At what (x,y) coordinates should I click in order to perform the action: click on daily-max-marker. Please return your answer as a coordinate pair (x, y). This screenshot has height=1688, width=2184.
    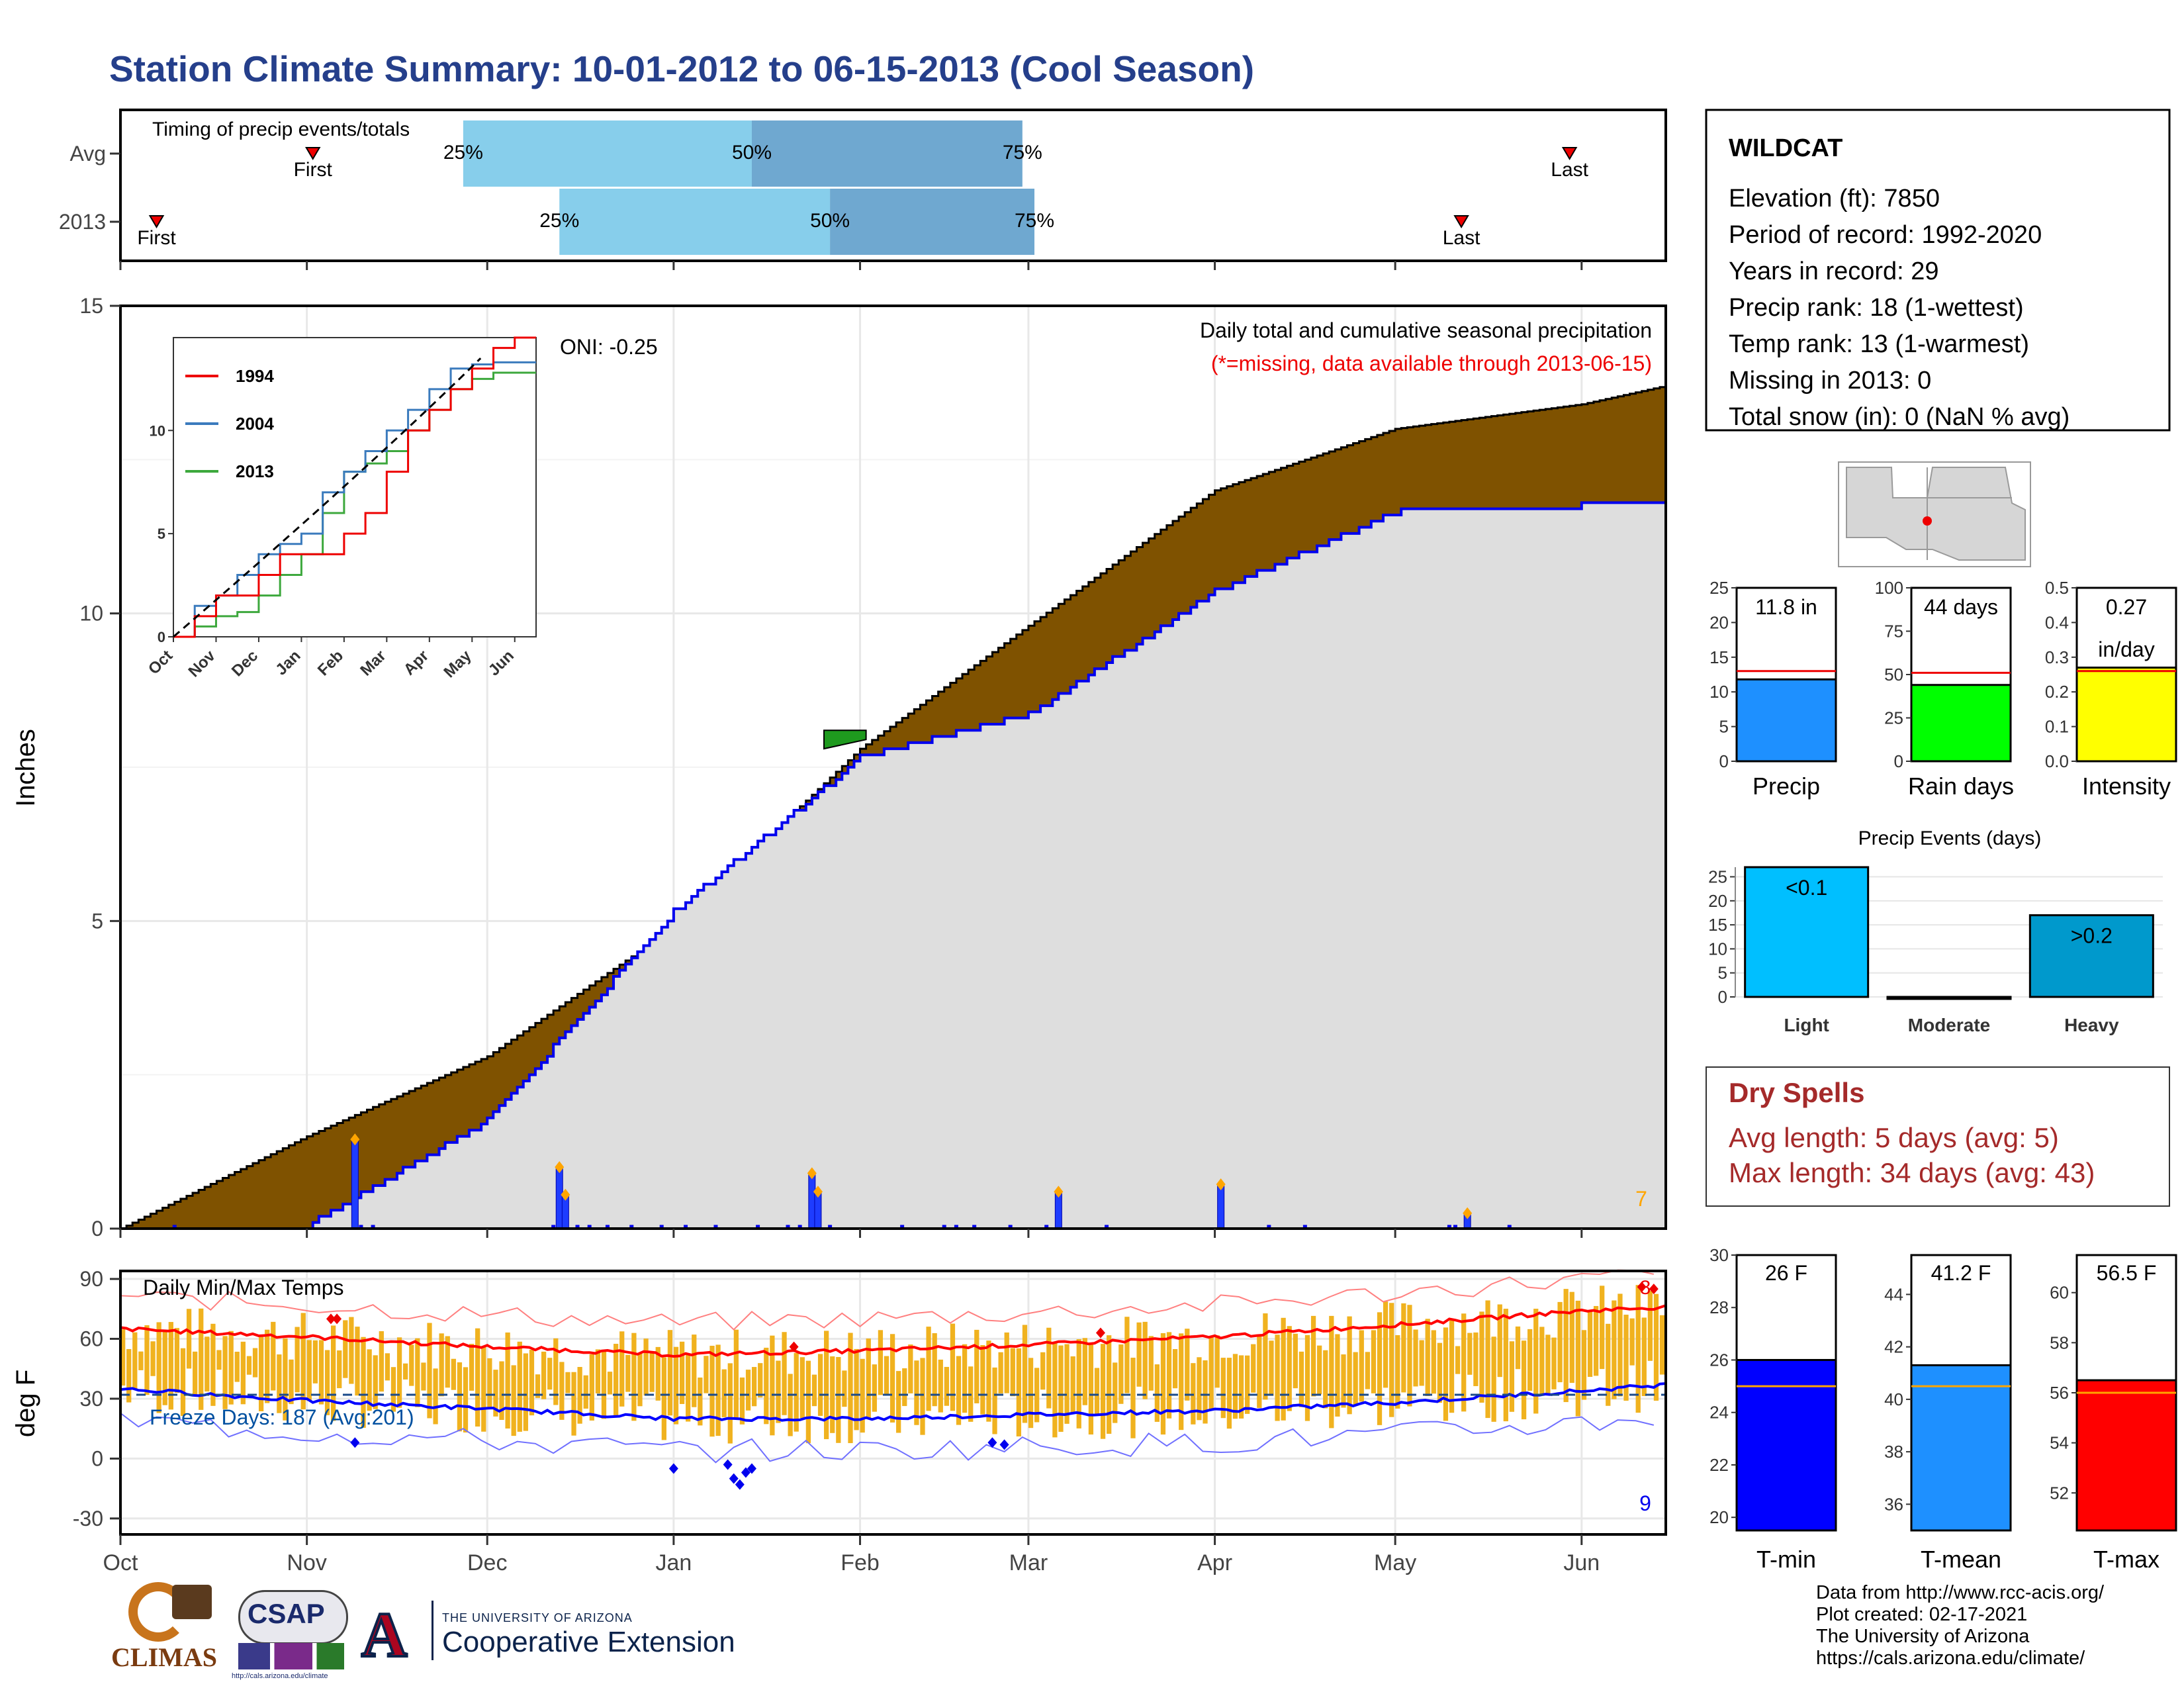
    Looking at the image, I should click on (560, 1167).